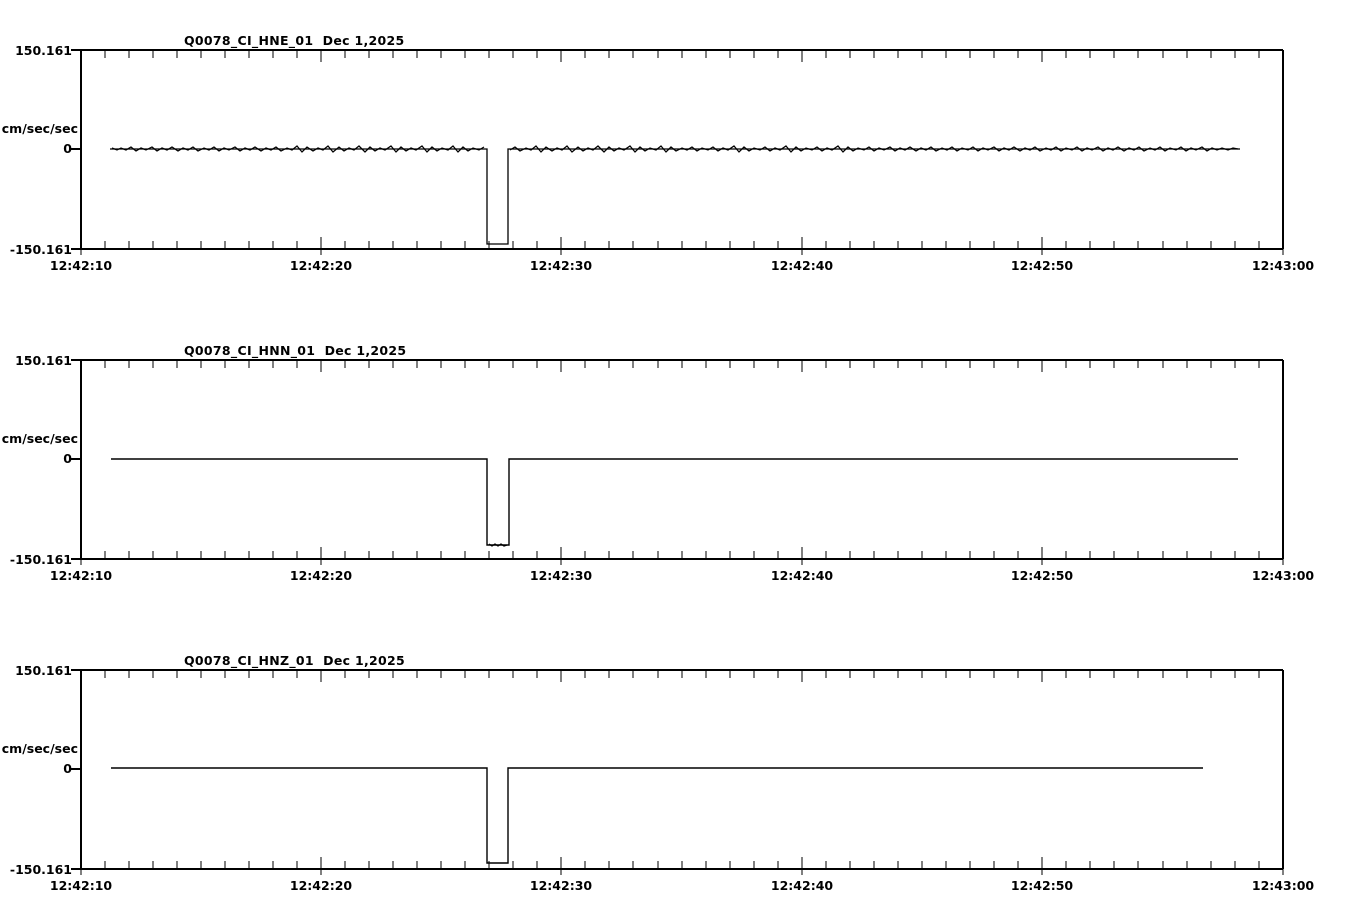  Describe the element at coordinates (682, 56) in the screenshot. I see `panel-hne-top-ticks` at that location.